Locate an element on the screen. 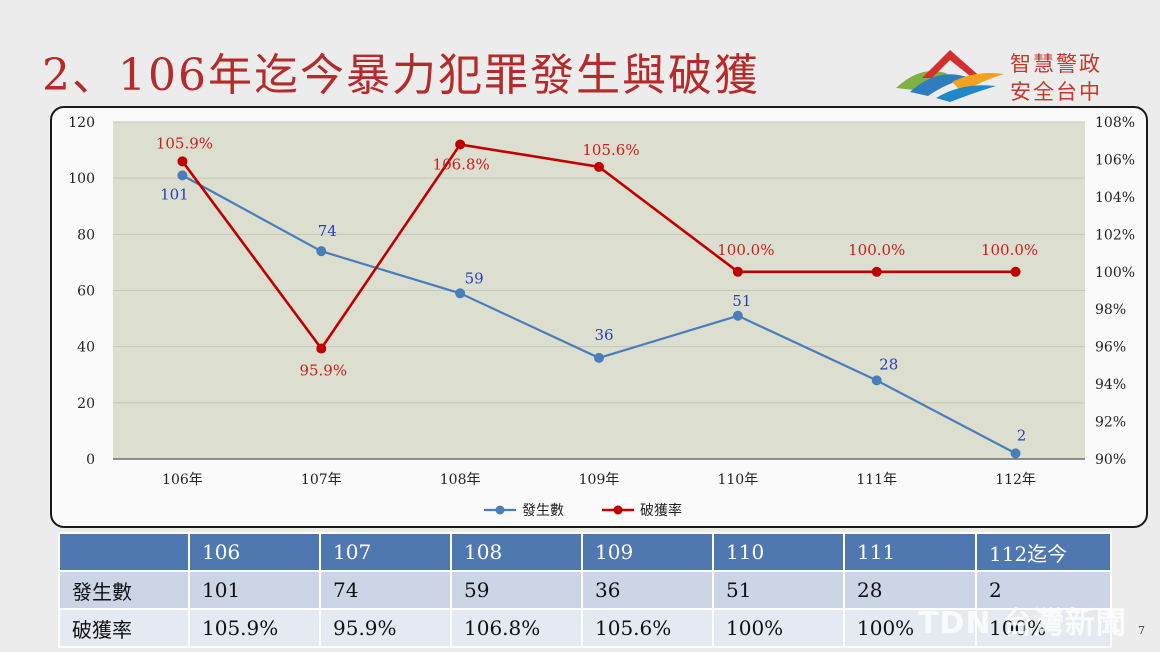 Image resolution: width=1160 pixels, height=652 pixels. y-left-tick-label: 20 is located at coordinates (86, 404).